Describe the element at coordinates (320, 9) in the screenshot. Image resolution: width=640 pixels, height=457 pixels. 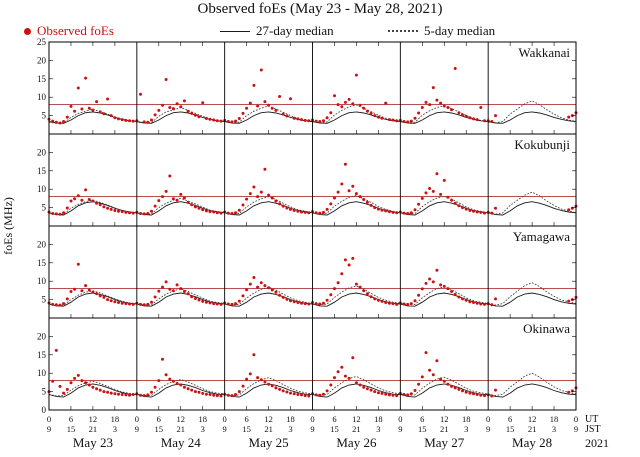
I see `chart-title: Observed foEs (May 23 - May 28, 2021)` at that location.